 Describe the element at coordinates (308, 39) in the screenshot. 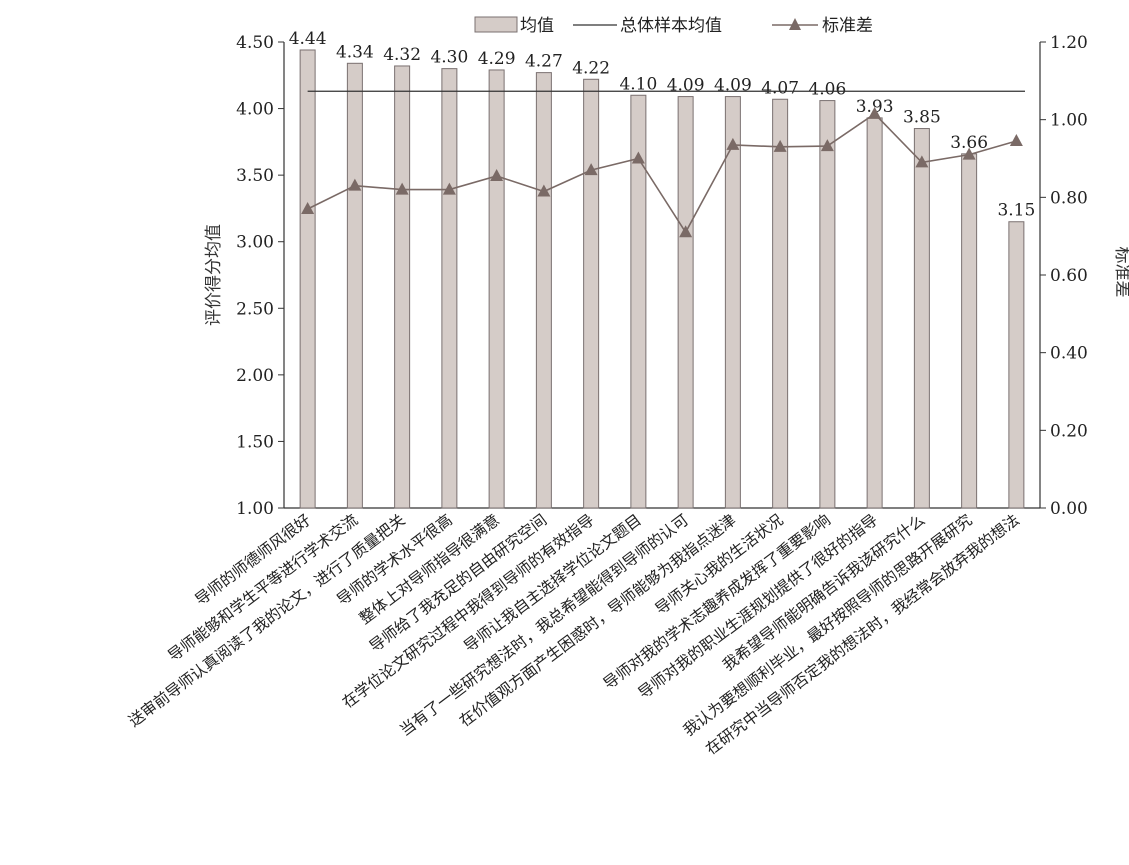

I see `bar-value-label: 4.44` at that location.